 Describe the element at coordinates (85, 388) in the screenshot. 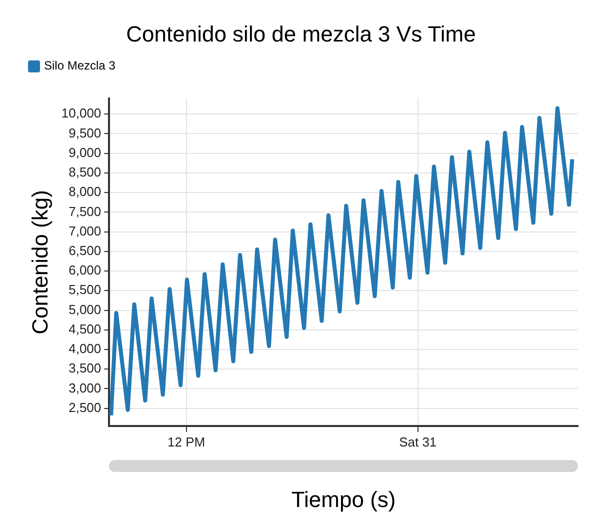

I see `y-tick-label: 3,000` at that location.